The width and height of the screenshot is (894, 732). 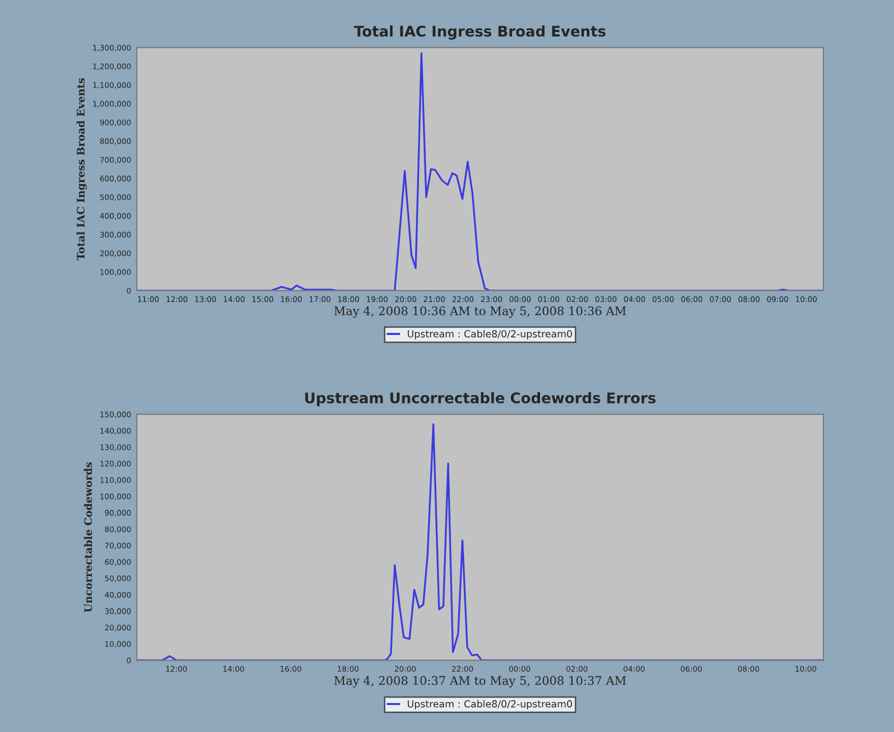 What do you see at coordinates (480, 312) in the screenshot?
I see `x-axis-title: May 4, 2008 10:36 AM to May 5, 2008 10:36 AM` at bounding box center [480, 312].